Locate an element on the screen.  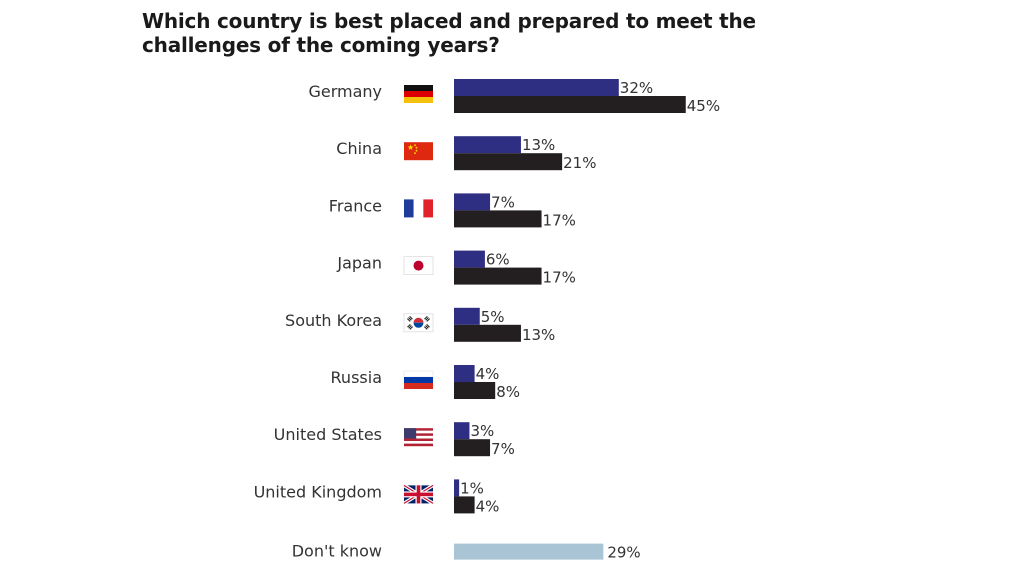
chart-row-united-states: United States 3%7% is located at coordinates (394, 440).